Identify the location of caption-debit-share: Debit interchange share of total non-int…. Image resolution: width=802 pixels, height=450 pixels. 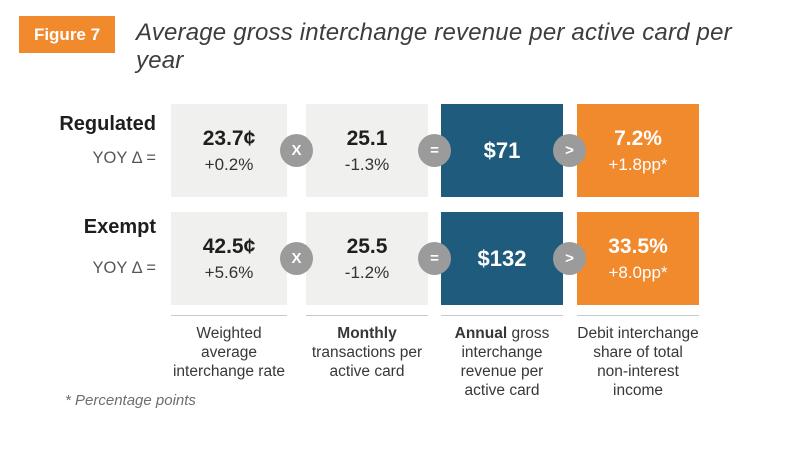
(638, 357).